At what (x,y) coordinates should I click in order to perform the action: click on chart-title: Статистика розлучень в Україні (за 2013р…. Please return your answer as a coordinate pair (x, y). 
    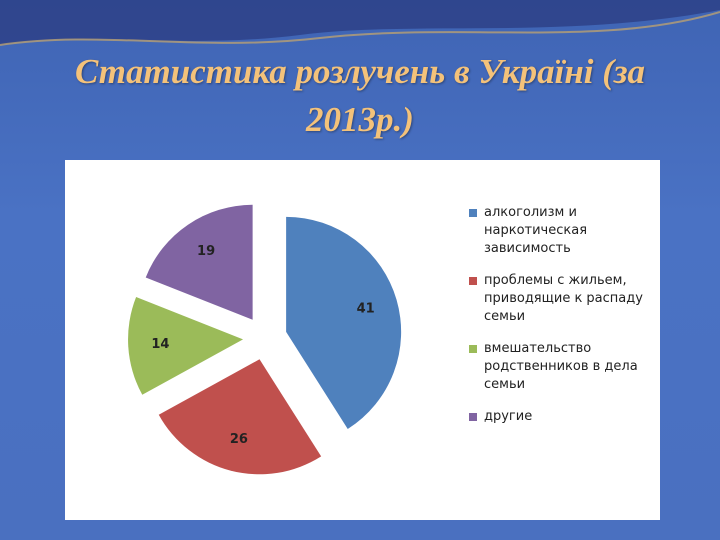
    Looking at the image, I should click on (360, 95).